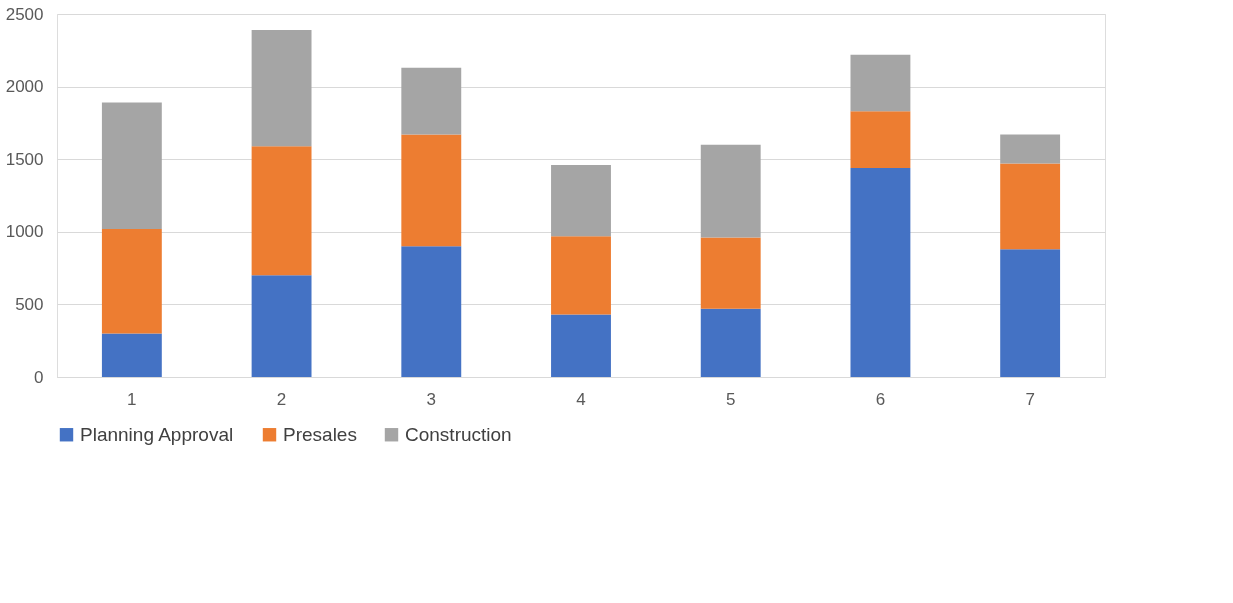 The width and height of the screenshot is (1233, 603). I want to click on y-tick-label: 0, so click(39, 377).